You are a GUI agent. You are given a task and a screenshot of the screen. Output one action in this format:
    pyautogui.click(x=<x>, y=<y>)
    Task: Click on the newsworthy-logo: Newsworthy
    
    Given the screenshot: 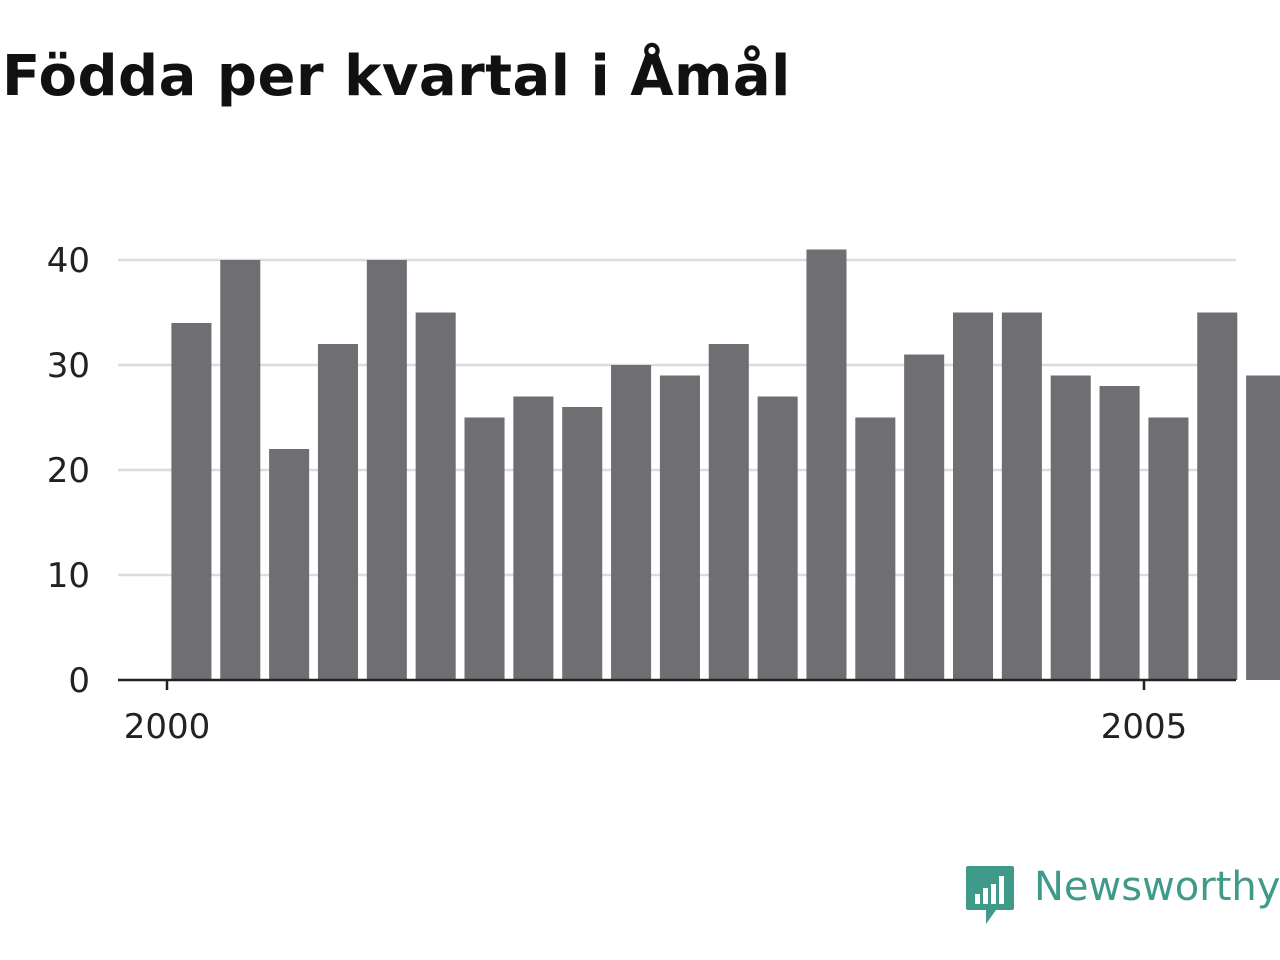 What is the action you would take?
    pyautogui.click(x=1122, y=896)
    